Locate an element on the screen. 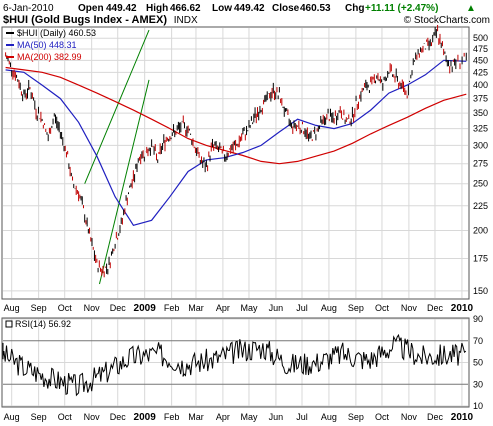 Image resolution: width=493 pixels, height=426 pixels. high-value: 466.62 is located at coordinates (185, 8).